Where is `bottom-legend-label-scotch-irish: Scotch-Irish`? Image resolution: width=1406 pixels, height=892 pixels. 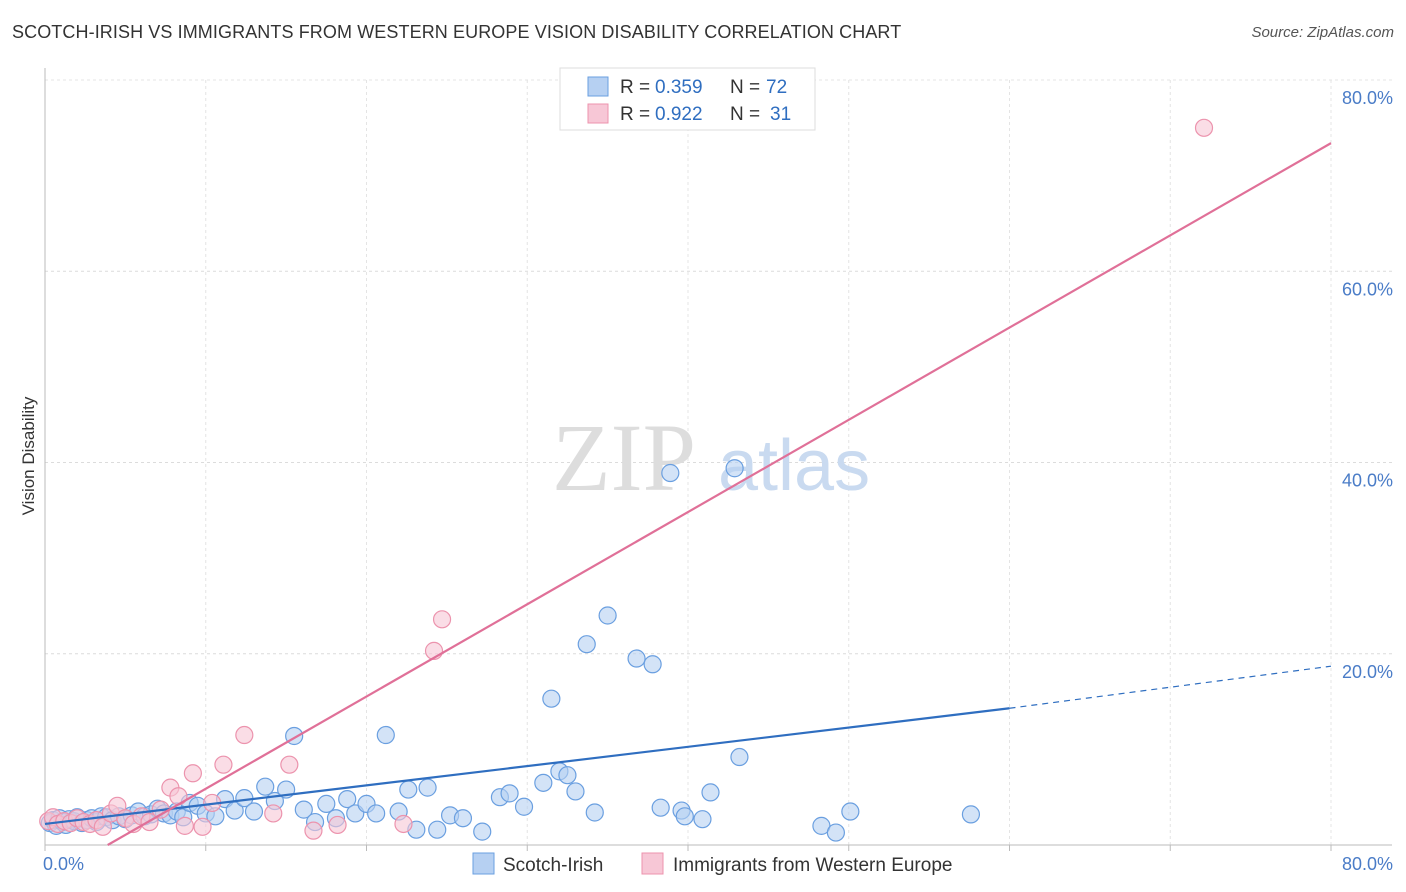
bottom-legend-label-scotch-irish: Scotch-Irish is located at coordinates (553, 865).